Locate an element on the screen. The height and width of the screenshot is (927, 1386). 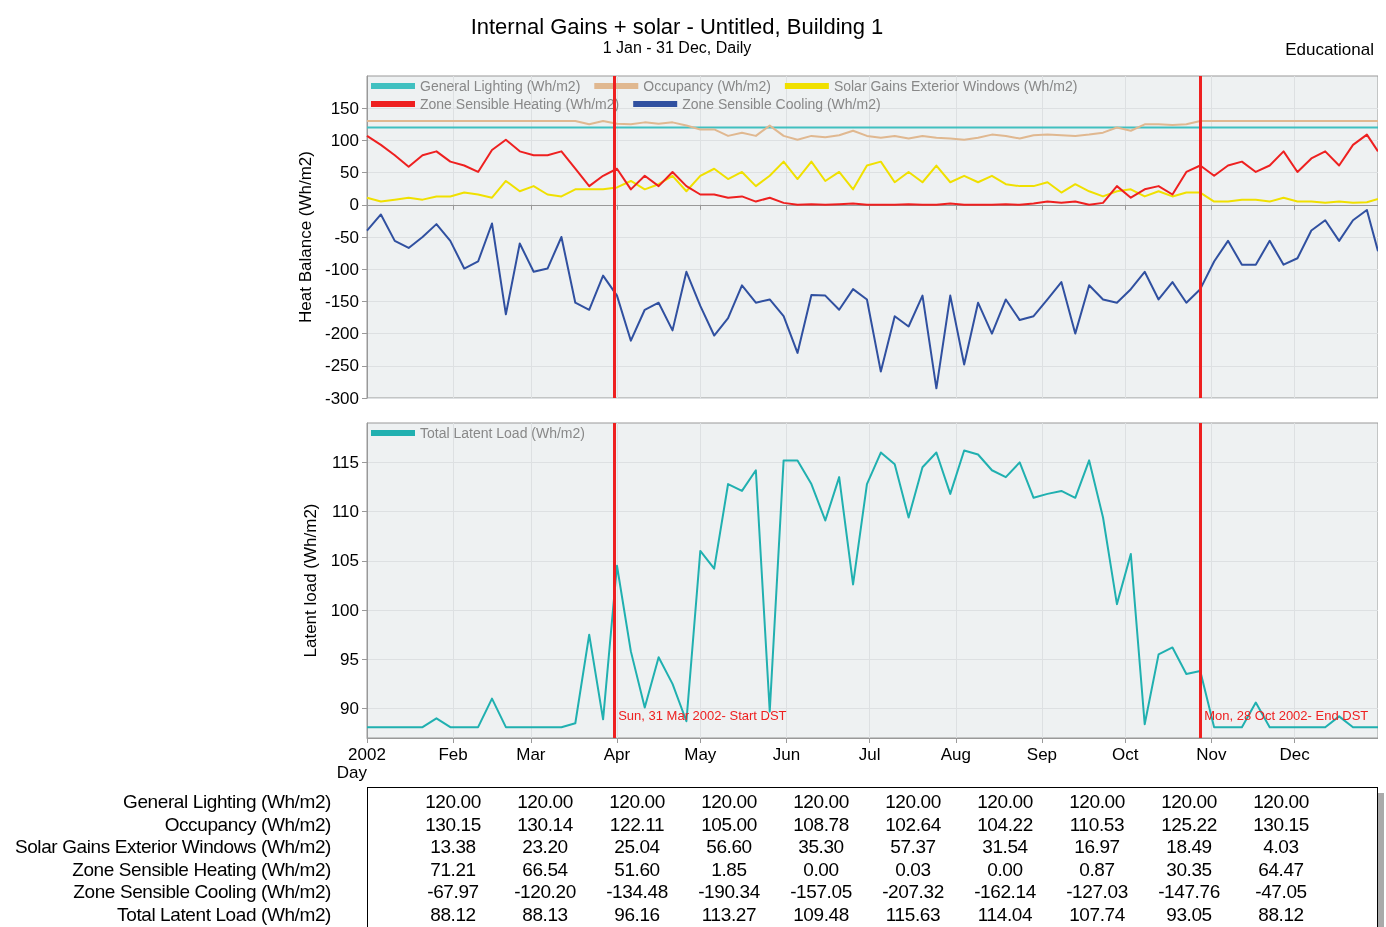
text: Educational is located at coordinates (1329, 49).